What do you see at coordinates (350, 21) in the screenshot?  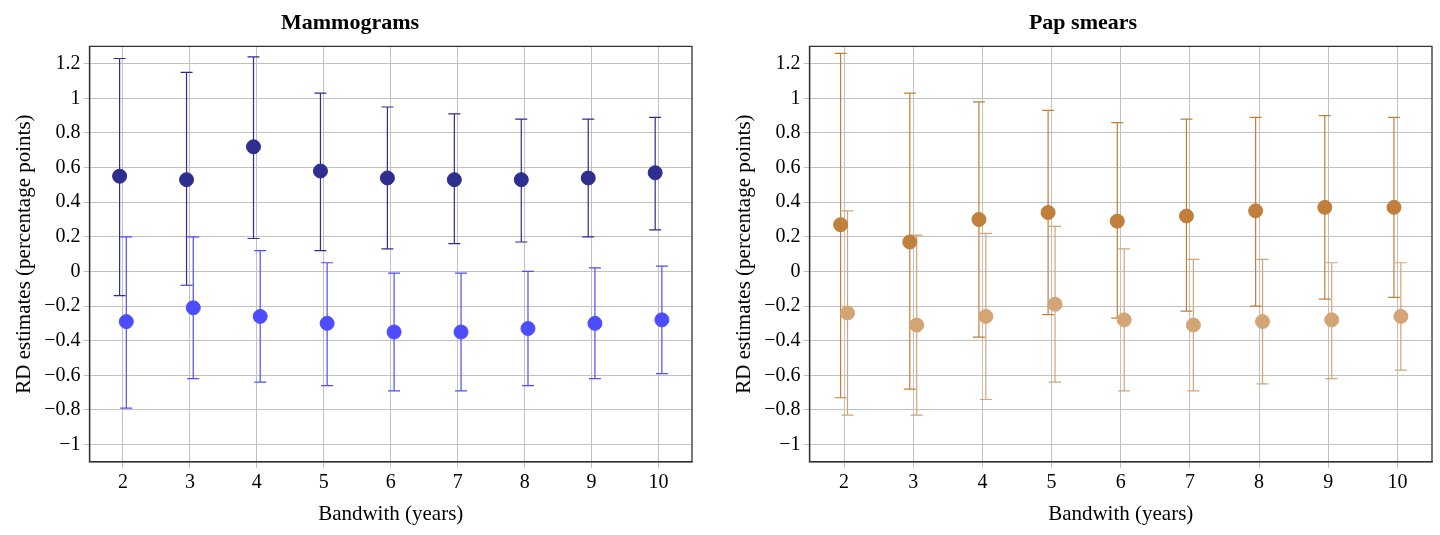 I see `chart-title: Mammograms` at bounding box center [350, 21].